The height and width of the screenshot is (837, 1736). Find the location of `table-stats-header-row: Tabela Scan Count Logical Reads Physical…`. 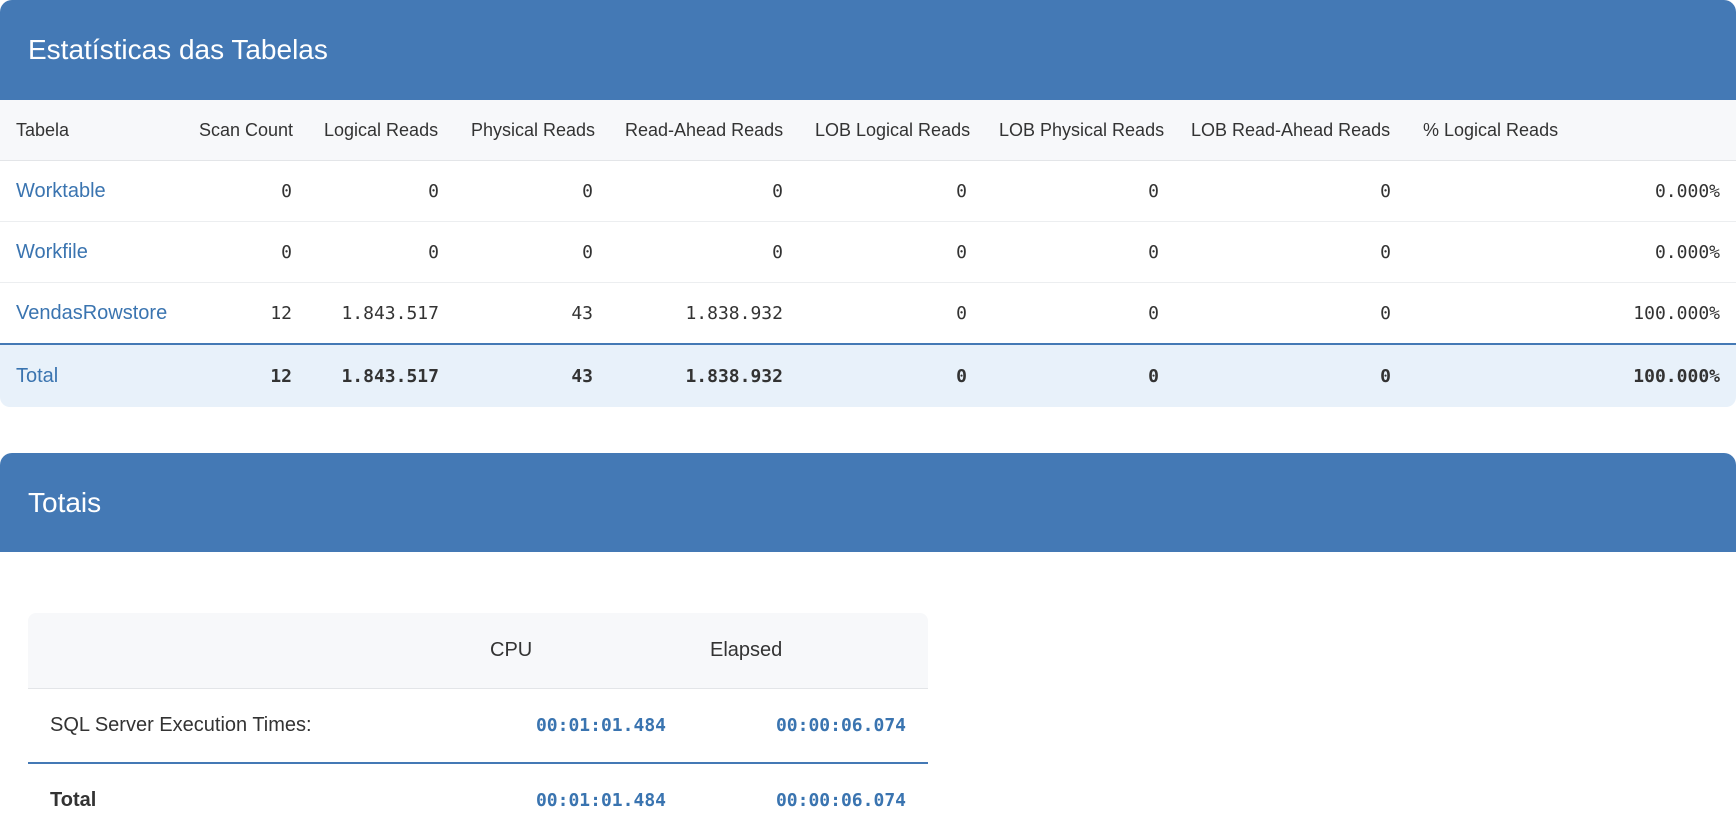

table-stats-header-row: Tabela Scan Count Logical Reads Physical… is located at coordinates (868, 130).